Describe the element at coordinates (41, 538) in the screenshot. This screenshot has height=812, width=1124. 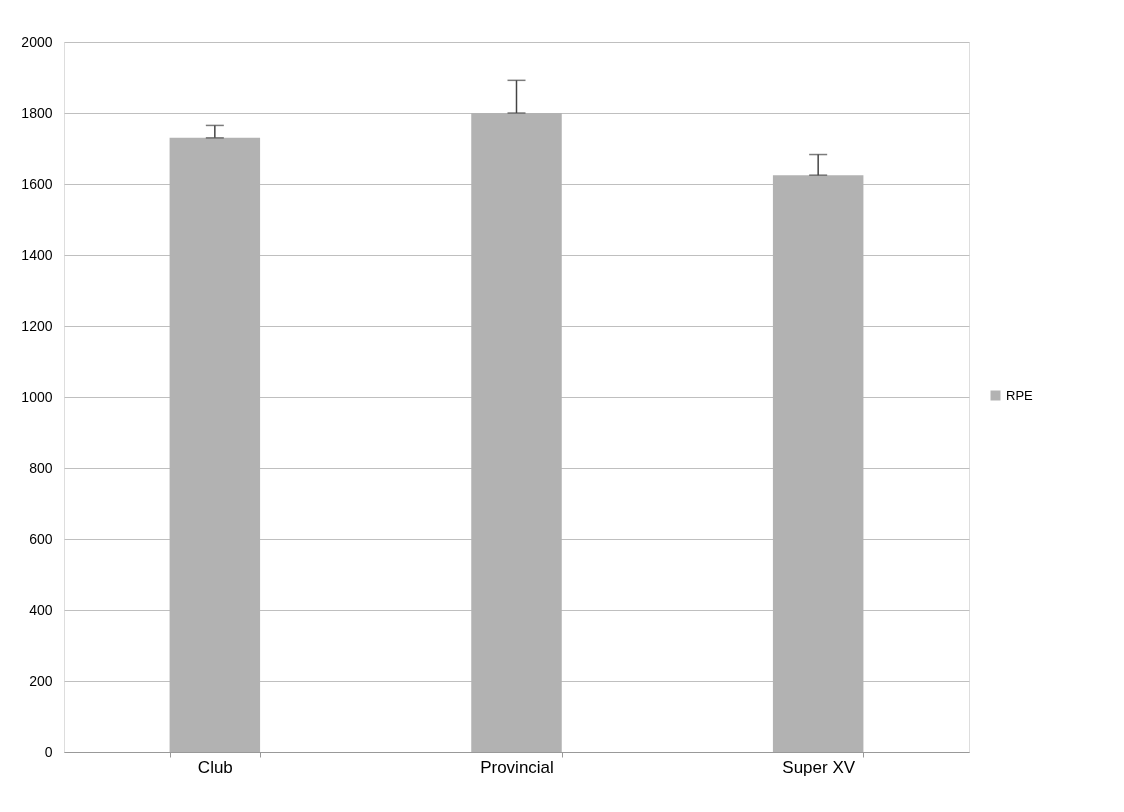
I see `y-tick-label: 600` at that location.